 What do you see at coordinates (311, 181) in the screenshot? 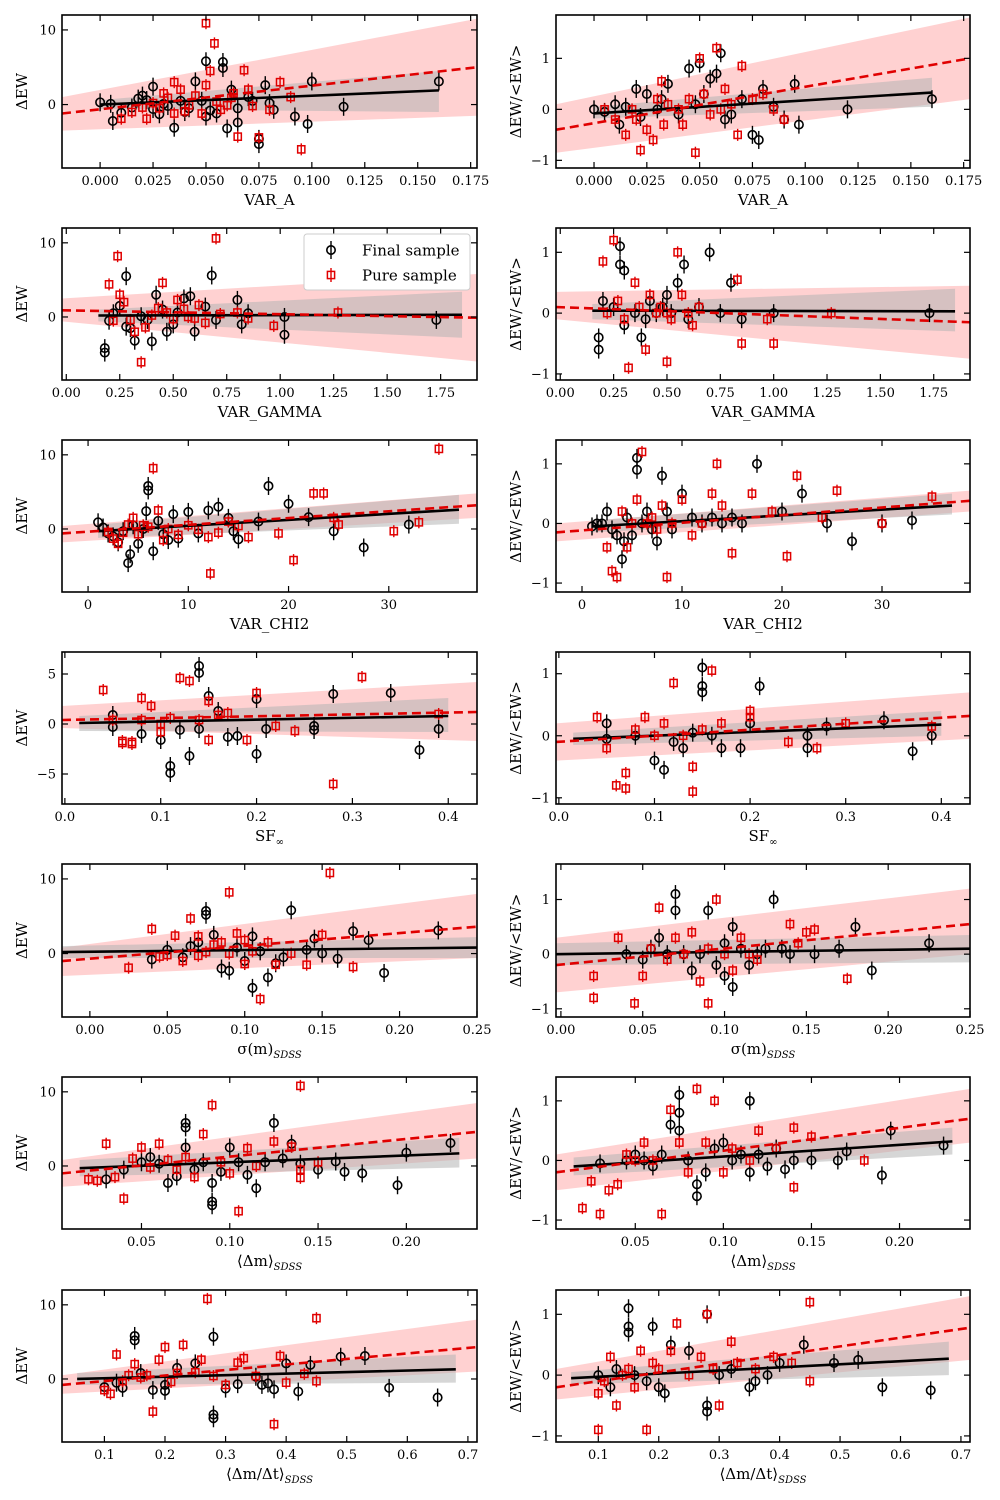
I see `x-tick-label: 0.100` at bounding box center [311, 181].